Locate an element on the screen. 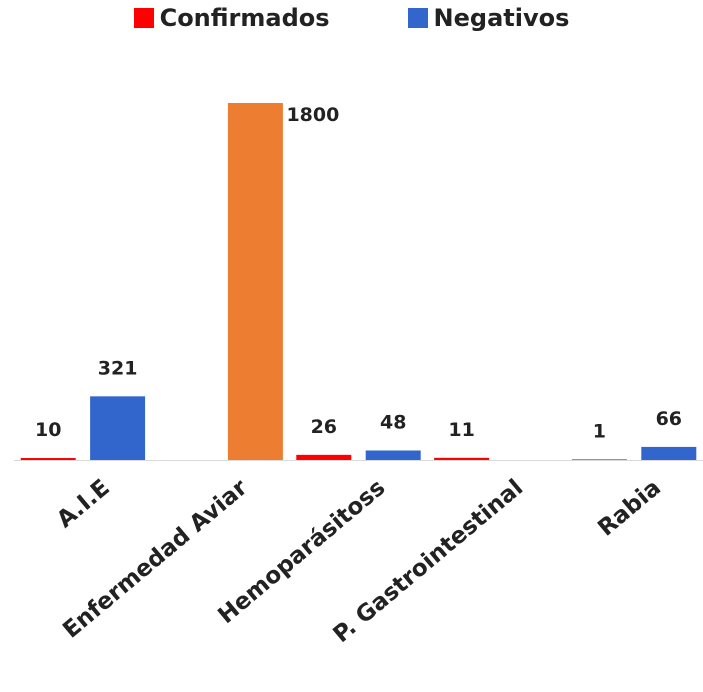 The height and width of the screenshot is (692, 703). data-label-confirmados-p-gastrointestinal: 11 is located at coordinates (461, 430).